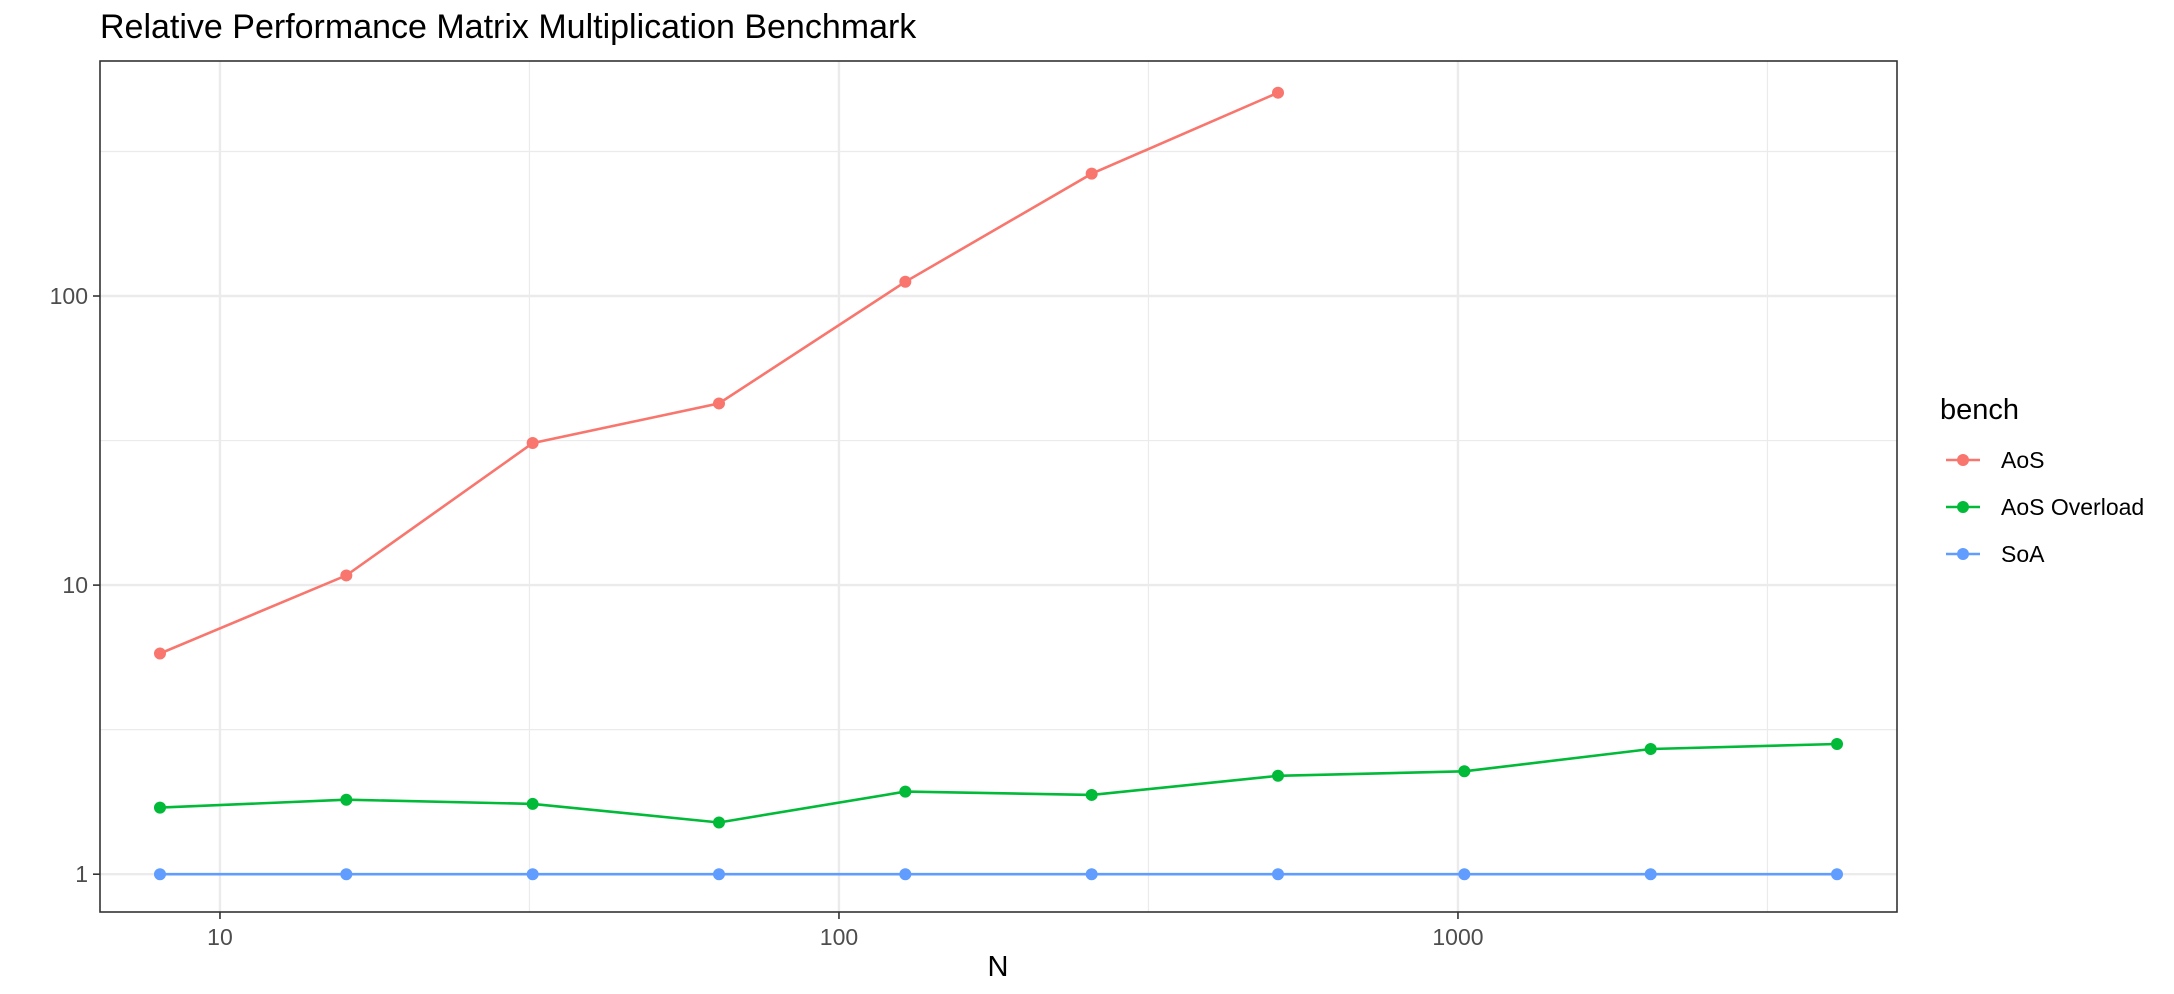 The image size is (2174, 994). I want to click on legend-key-point-aos, so click(1963, 460).